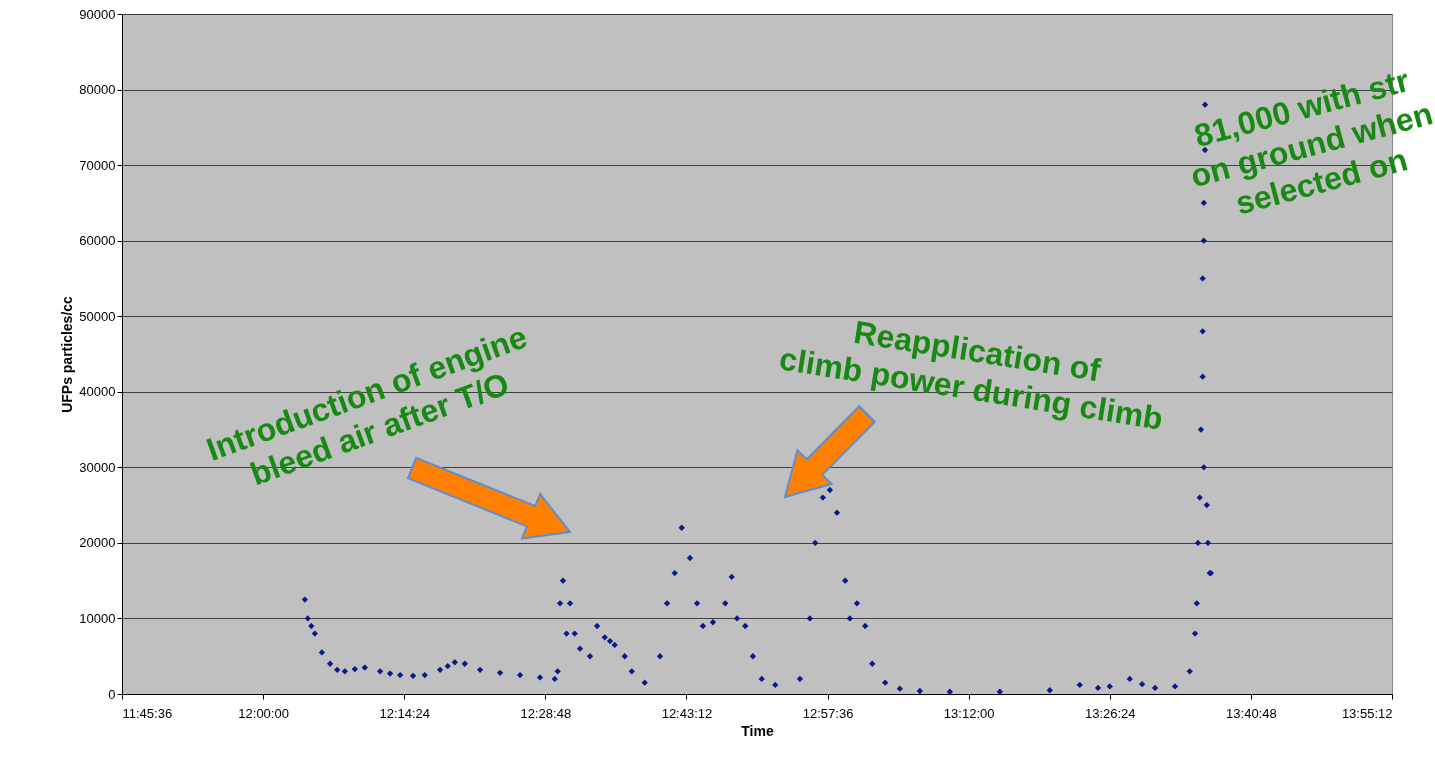 Image resolution: width=1435 pixels, height=767 pixels. Describe the element at coordinates (97, 618) in the screenshot. I see `y-tick-label: 10000` at that location.